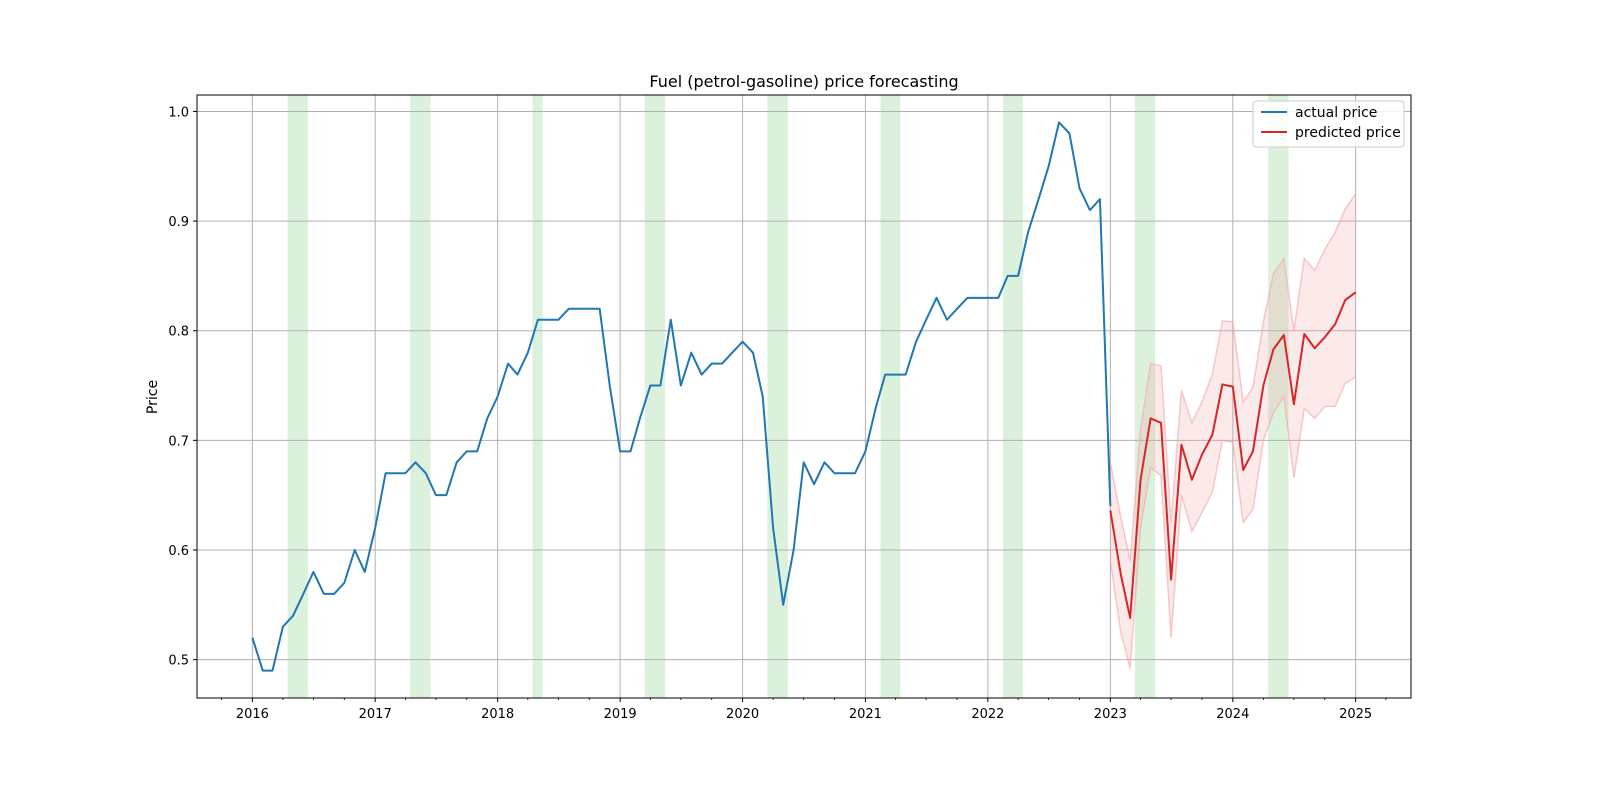 The height and width of the screenshot is (800, 1600). I want to click on y-tick-label: 0.8, so click(178, 332).